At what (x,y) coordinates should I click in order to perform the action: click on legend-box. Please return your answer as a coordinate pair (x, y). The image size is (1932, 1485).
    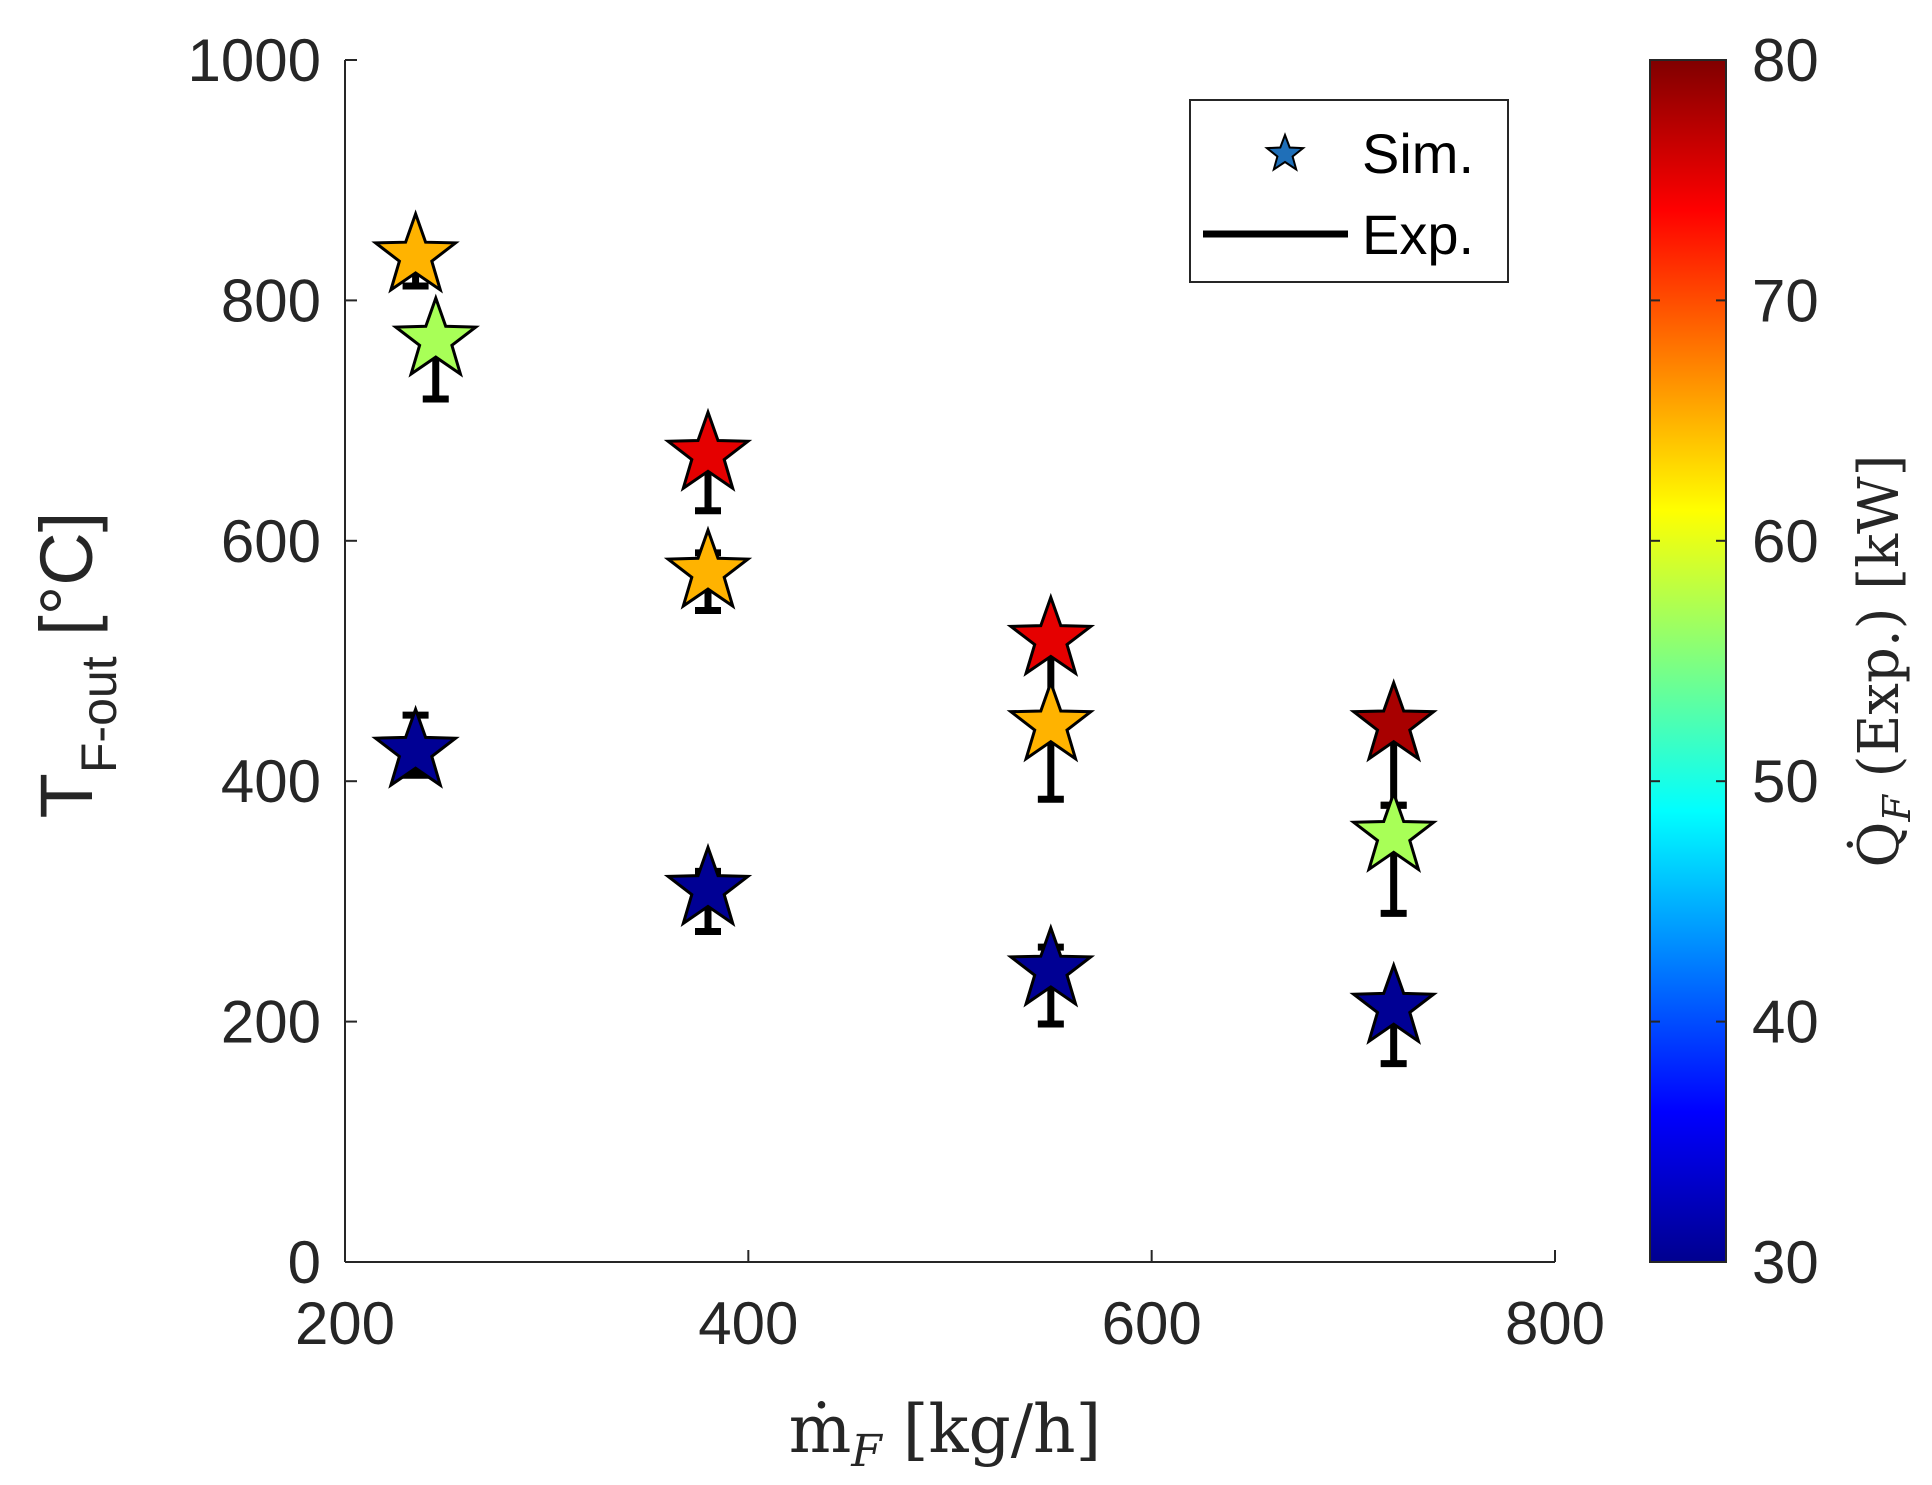
    Looking at the image, I should click on (1349, 191).